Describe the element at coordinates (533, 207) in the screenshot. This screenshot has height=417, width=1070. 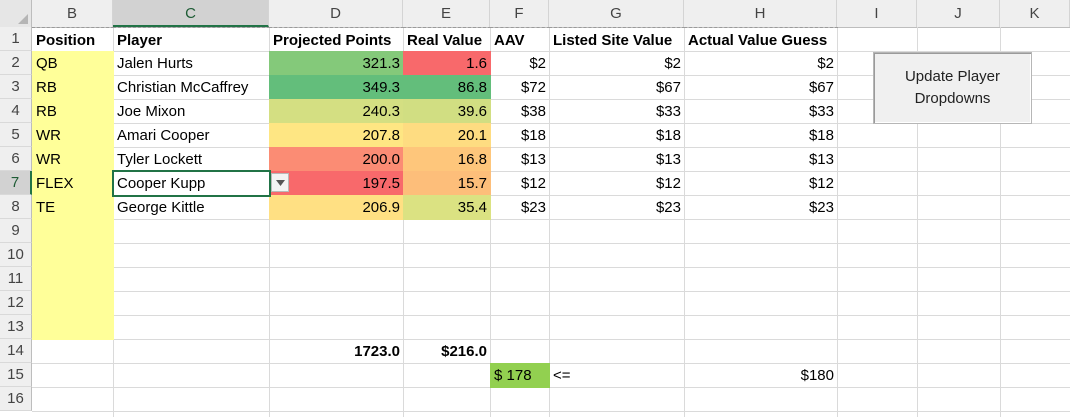
I see `cell-aav-8: $23` at that location.